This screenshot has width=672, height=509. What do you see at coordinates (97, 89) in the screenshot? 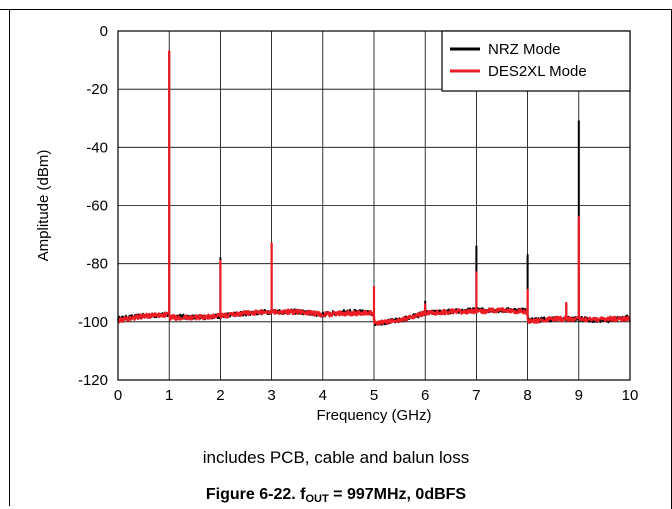
I see `y-tick-label: -20` at bounding box center [97, 89].